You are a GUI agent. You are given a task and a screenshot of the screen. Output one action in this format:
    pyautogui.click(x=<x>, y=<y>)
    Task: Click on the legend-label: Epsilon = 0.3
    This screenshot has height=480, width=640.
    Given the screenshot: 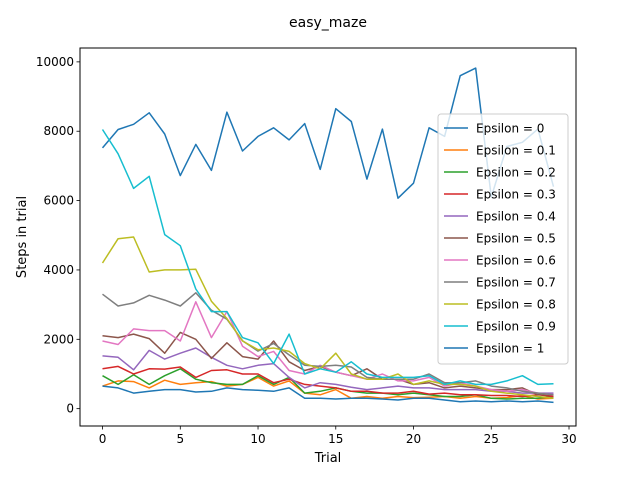 What is the action you would take?
    pyautogui.click(x=516, y=195)
    